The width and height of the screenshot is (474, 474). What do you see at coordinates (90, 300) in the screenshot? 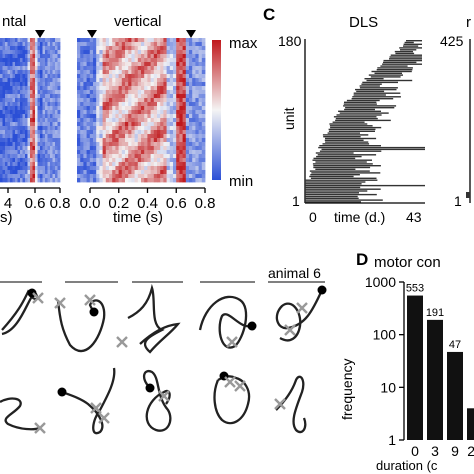
I see `cross-icon` at bounding box center [90, 300].